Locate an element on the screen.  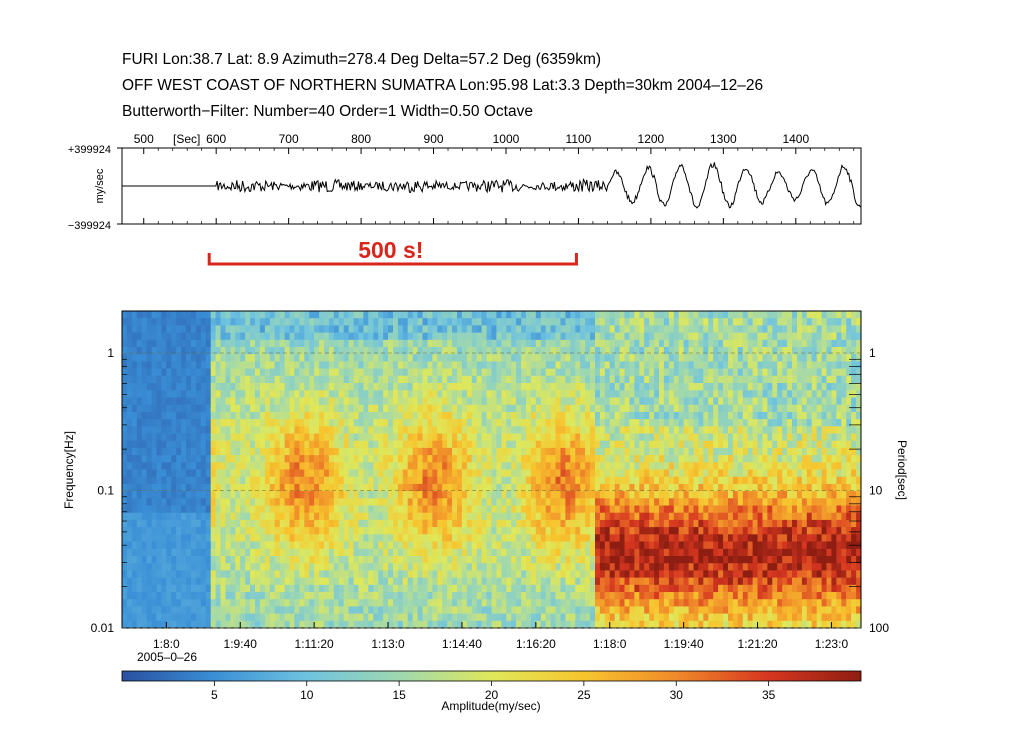
seismogram-frame is located at coordinates (491, 186).